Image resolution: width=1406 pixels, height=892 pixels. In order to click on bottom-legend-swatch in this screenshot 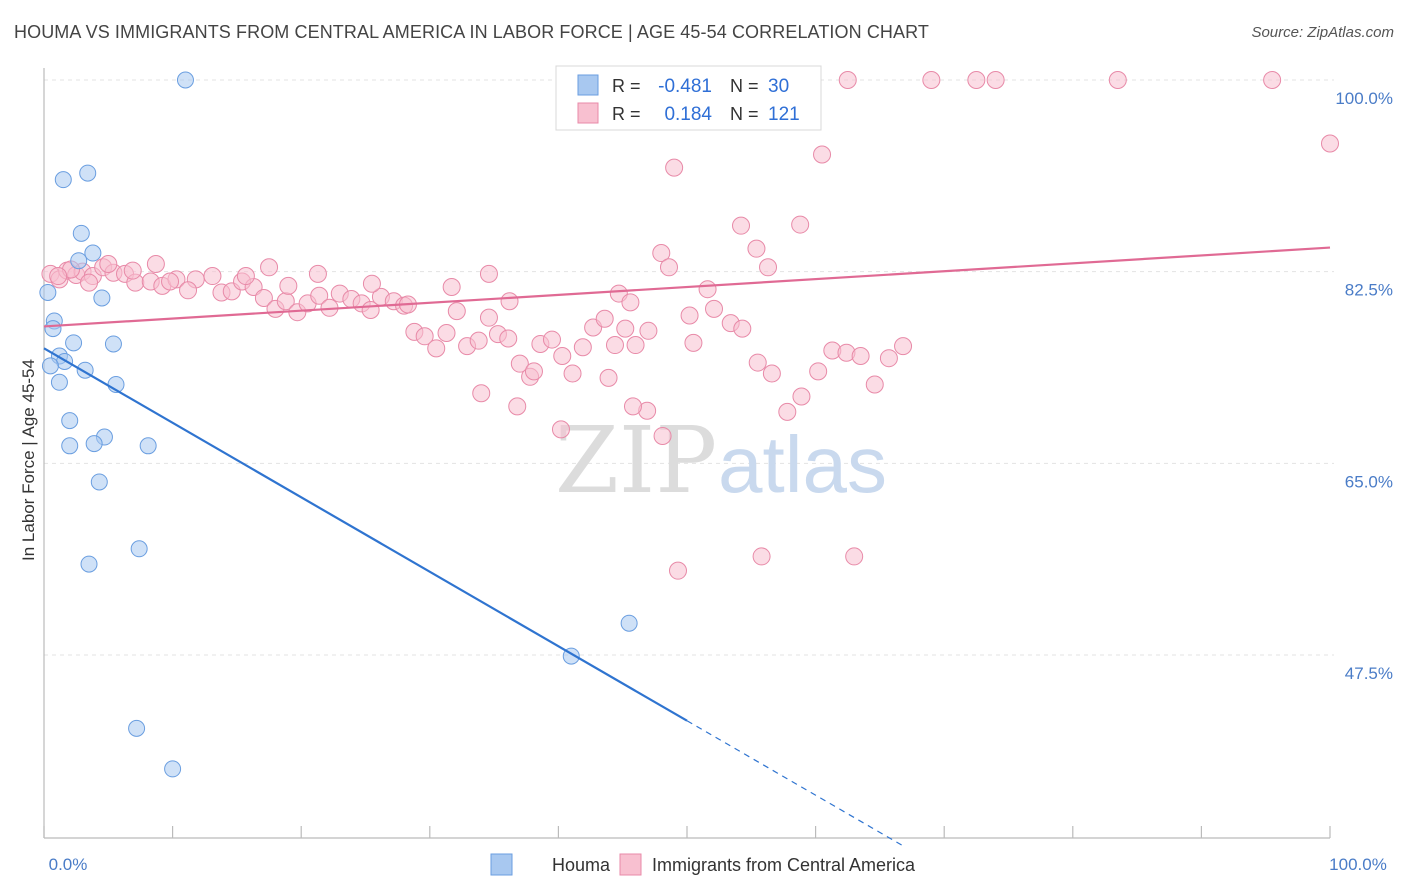, I will do `click(501, 864)`.